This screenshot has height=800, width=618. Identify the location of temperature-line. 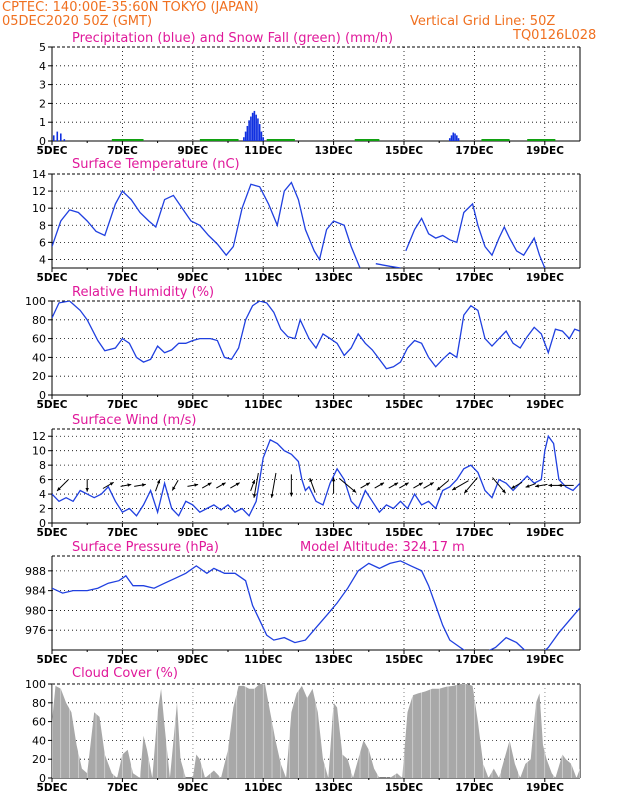
(388, 265).